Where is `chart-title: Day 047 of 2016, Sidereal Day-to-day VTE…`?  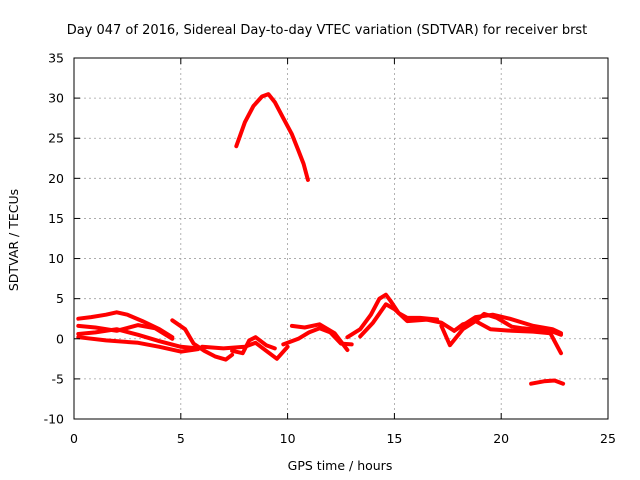
chart-title: Day 047 of 2016, Sidereal Day-to-day VTE… is located at coordinates (327, 30).